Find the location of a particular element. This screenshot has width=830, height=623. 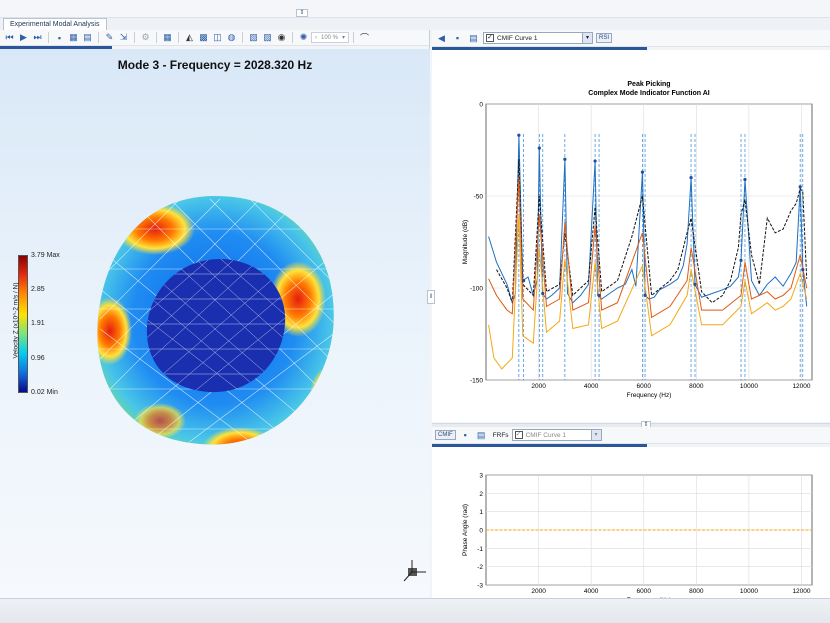

y-tick-label: -1 is located at coordinates (480, 549).